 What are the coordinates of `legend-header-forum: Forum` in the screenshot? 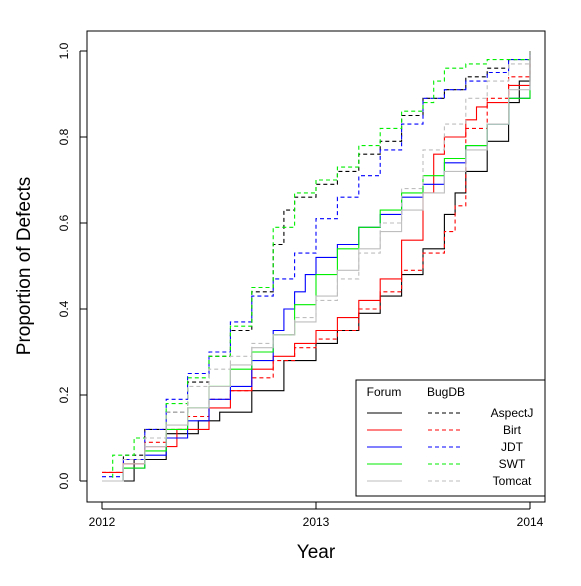 It's located at (384, 392).